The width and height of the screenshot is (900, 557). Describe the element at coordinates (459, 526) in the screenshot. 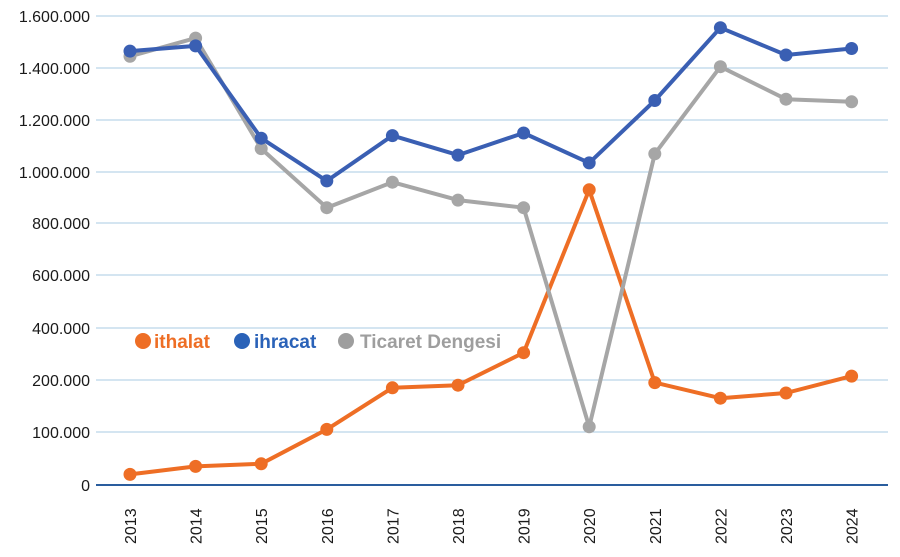

I see `x-tick-label: 2018` at that location.